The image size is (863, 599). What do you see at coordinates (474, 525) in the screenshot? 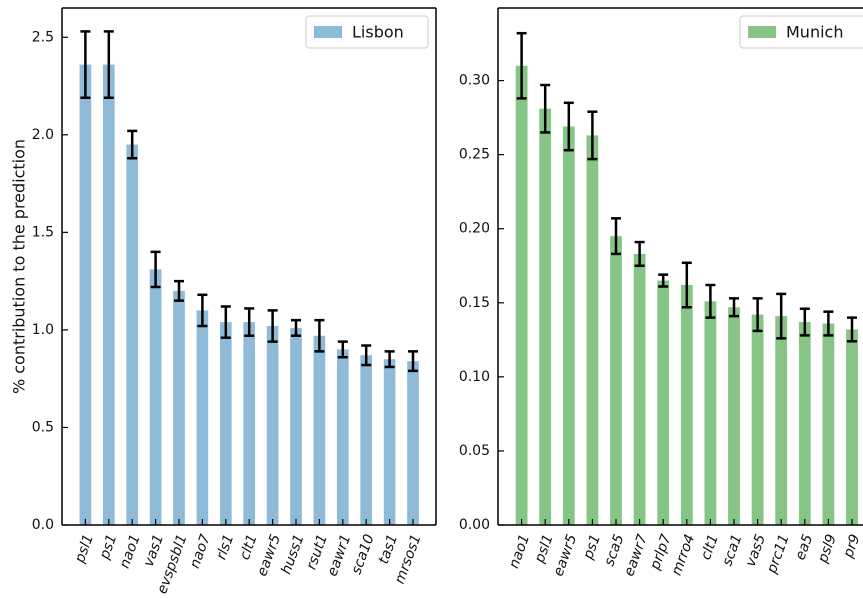
I see `y-tick-label: 0.00` at bounding box center [474, 525].